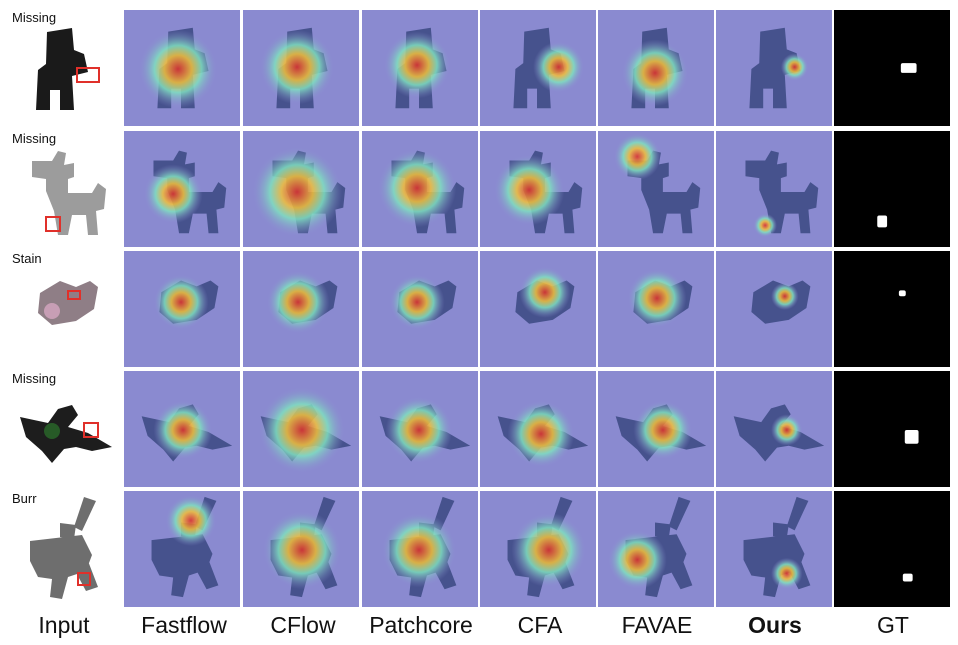  Describe the element at coordinates (24, 498) in the screenshot. I see `defect-label: Burr` at that location.